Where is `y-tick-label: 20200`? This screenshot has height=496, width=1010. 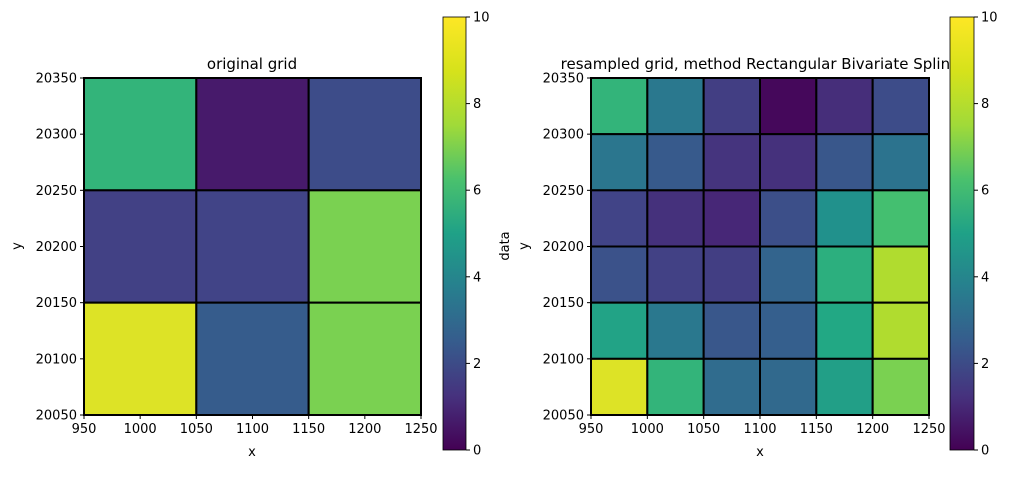 y-tick-label: 20200 is located at coordinates (56, 247).